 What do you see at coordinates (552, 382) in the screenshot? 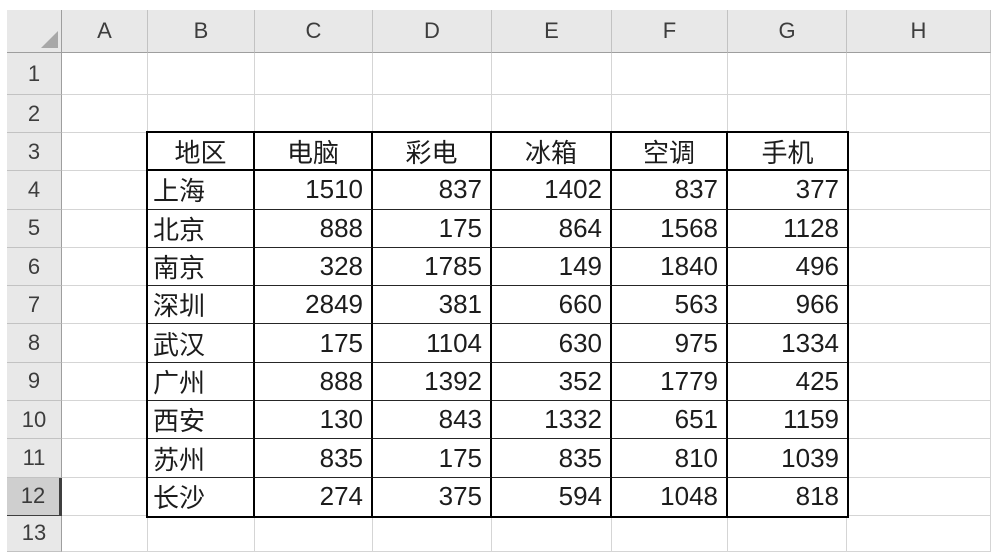
I see `cell-E9: 352` at bounding box center [552, 382].